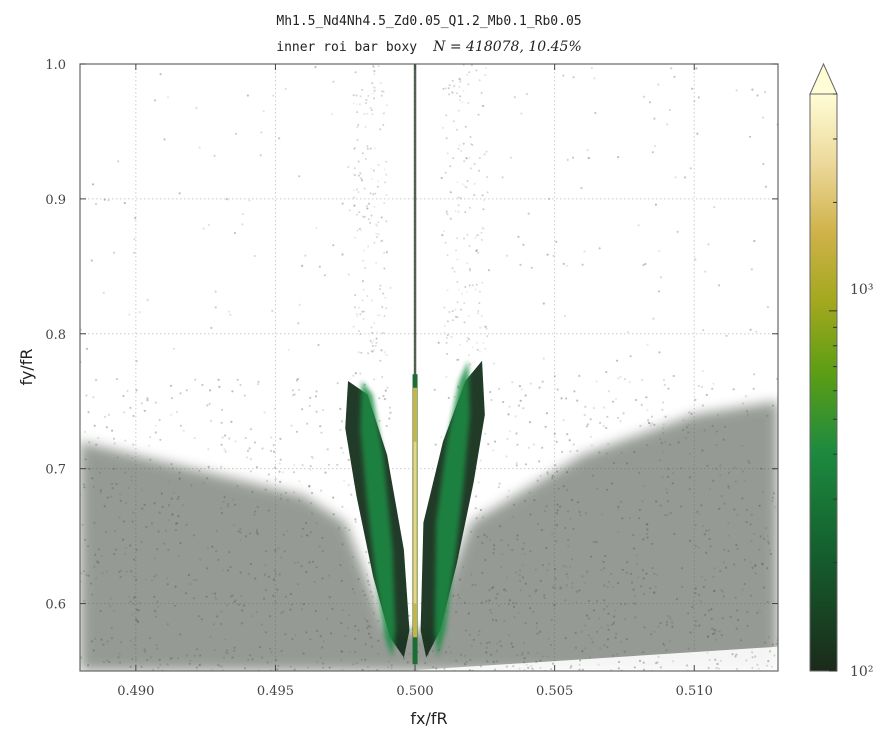 The image size is (892, 744). Describe the element at coordinates (428, 718) in the screenshot. I see `x-axis-label: fx/fR` at that location.